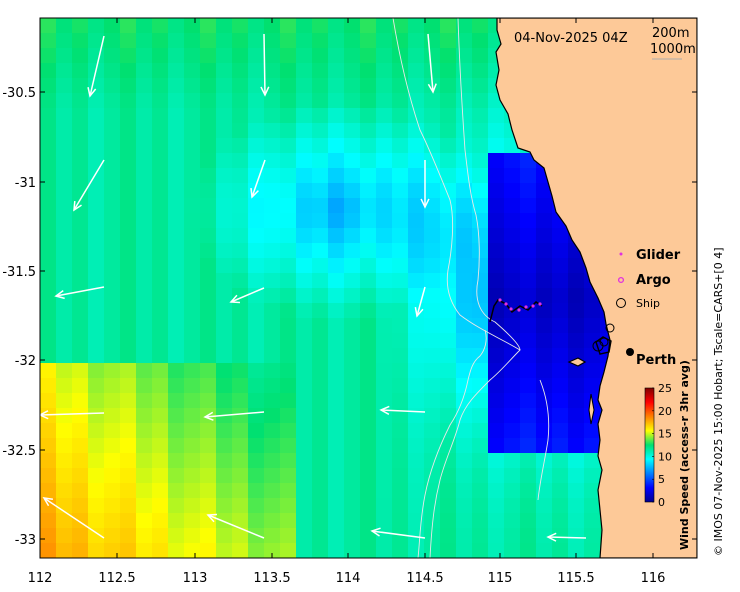 The image size is (740, 592). I want to click on x-tick-label: 116, so click(653, 578).